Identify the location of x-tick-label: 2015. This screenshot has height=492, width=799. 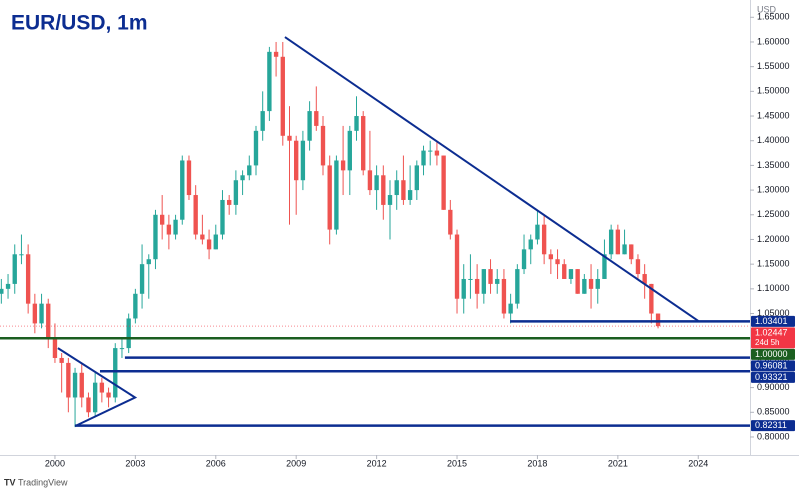
(457, 463).